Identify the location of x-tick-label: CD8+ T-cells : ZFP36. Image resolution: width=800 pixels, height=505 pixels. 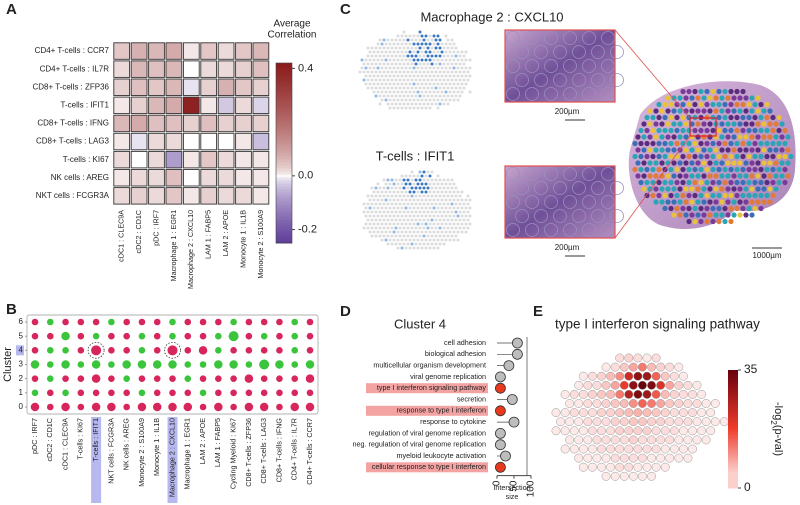
(248, 452).